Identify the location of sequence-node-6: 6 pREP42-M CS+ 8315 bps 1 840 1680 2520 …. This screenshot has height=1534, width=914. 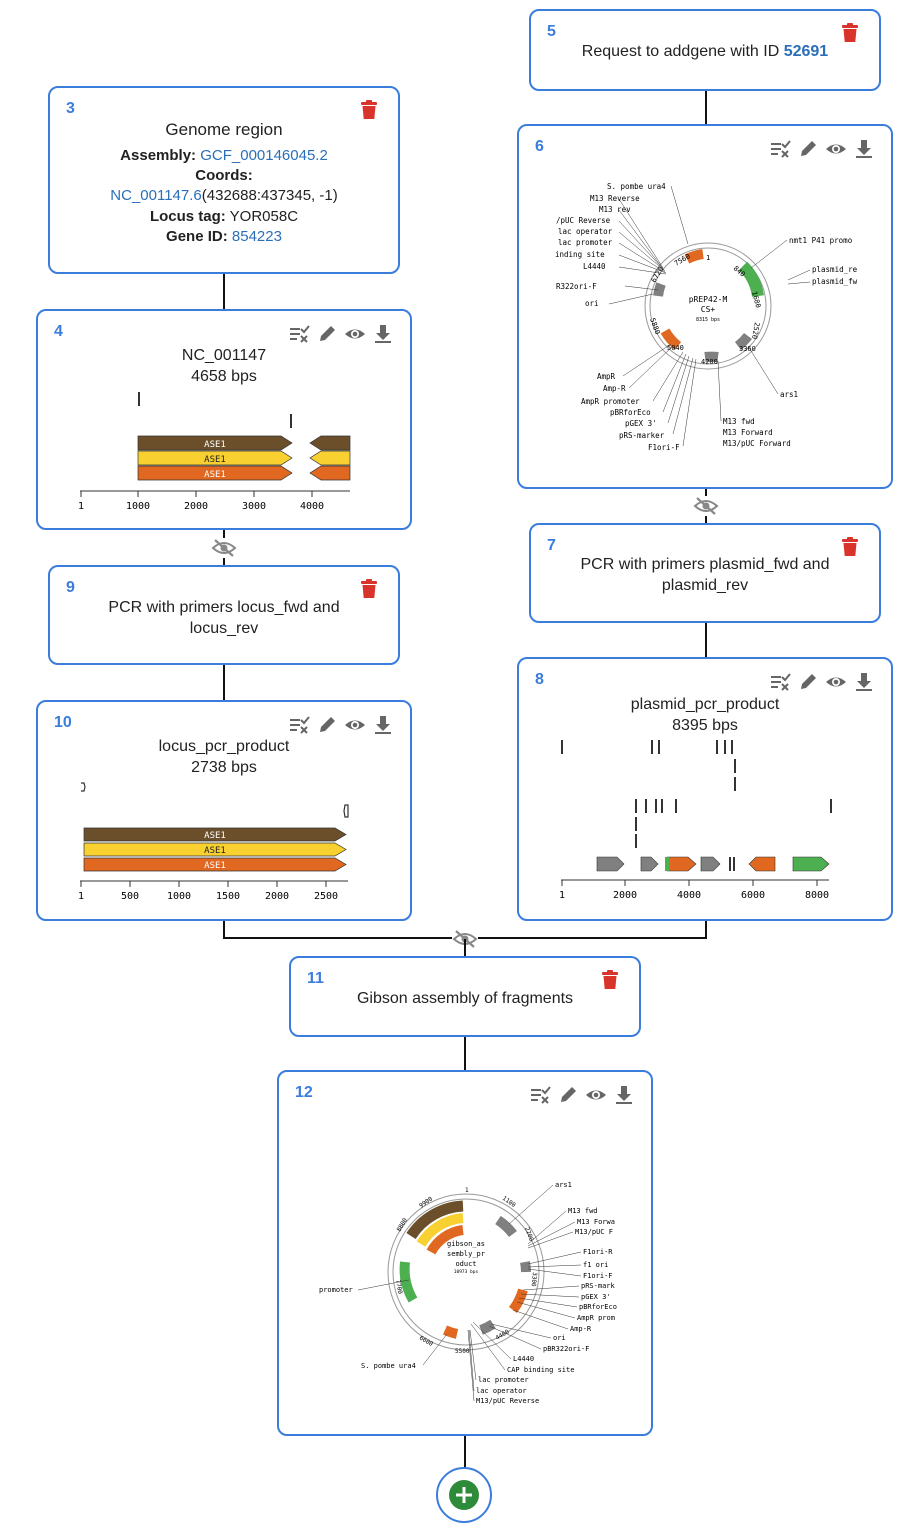
(705, 306).